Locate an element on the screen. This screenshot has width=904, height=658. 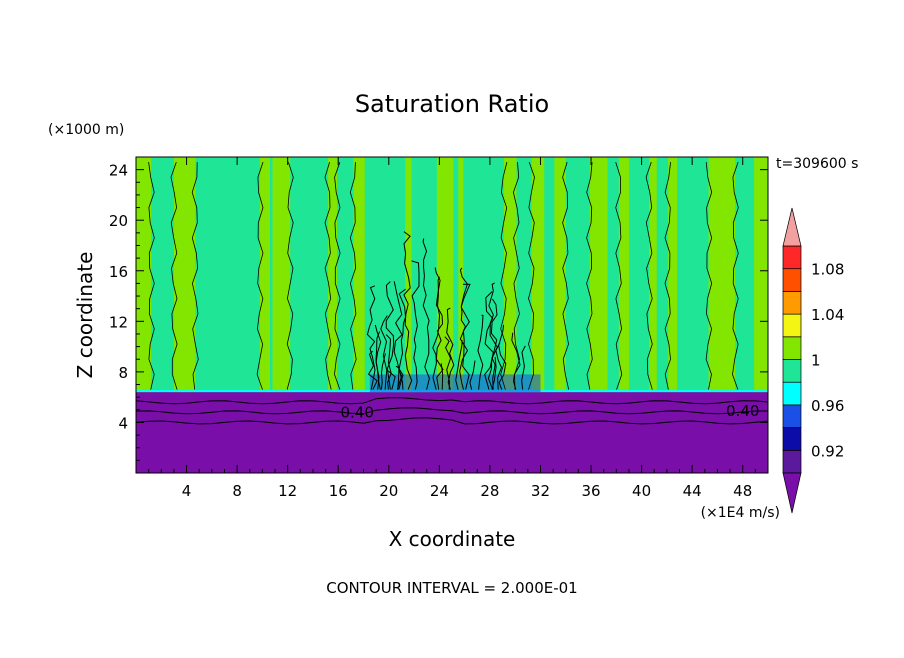
colorbar: 0.92 0.96 1 1.04 1.08 is located at coordinates (813, 360).